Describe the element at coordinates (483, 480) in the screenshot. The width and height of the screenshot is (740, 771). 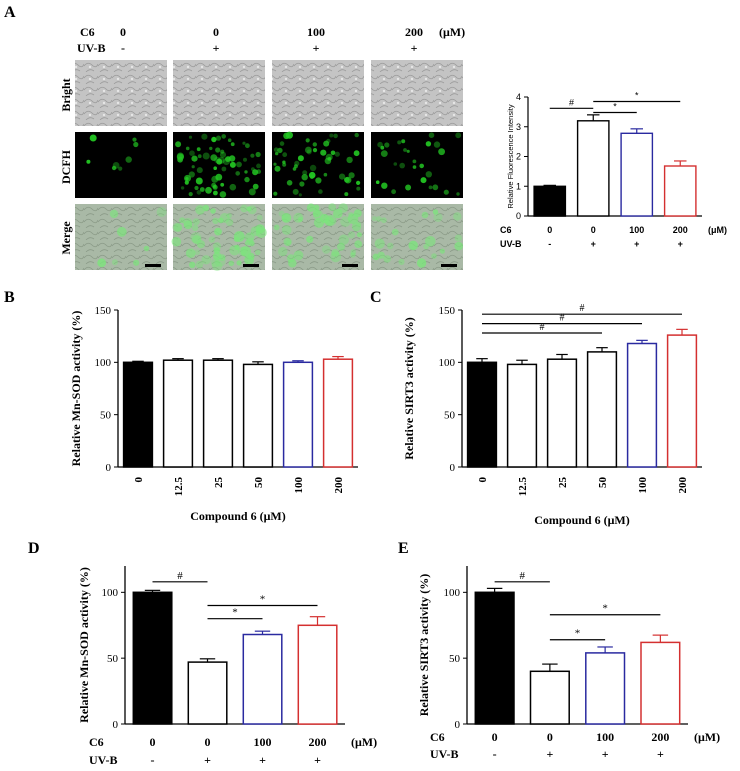
I see `category-label-0: 0` at that location.